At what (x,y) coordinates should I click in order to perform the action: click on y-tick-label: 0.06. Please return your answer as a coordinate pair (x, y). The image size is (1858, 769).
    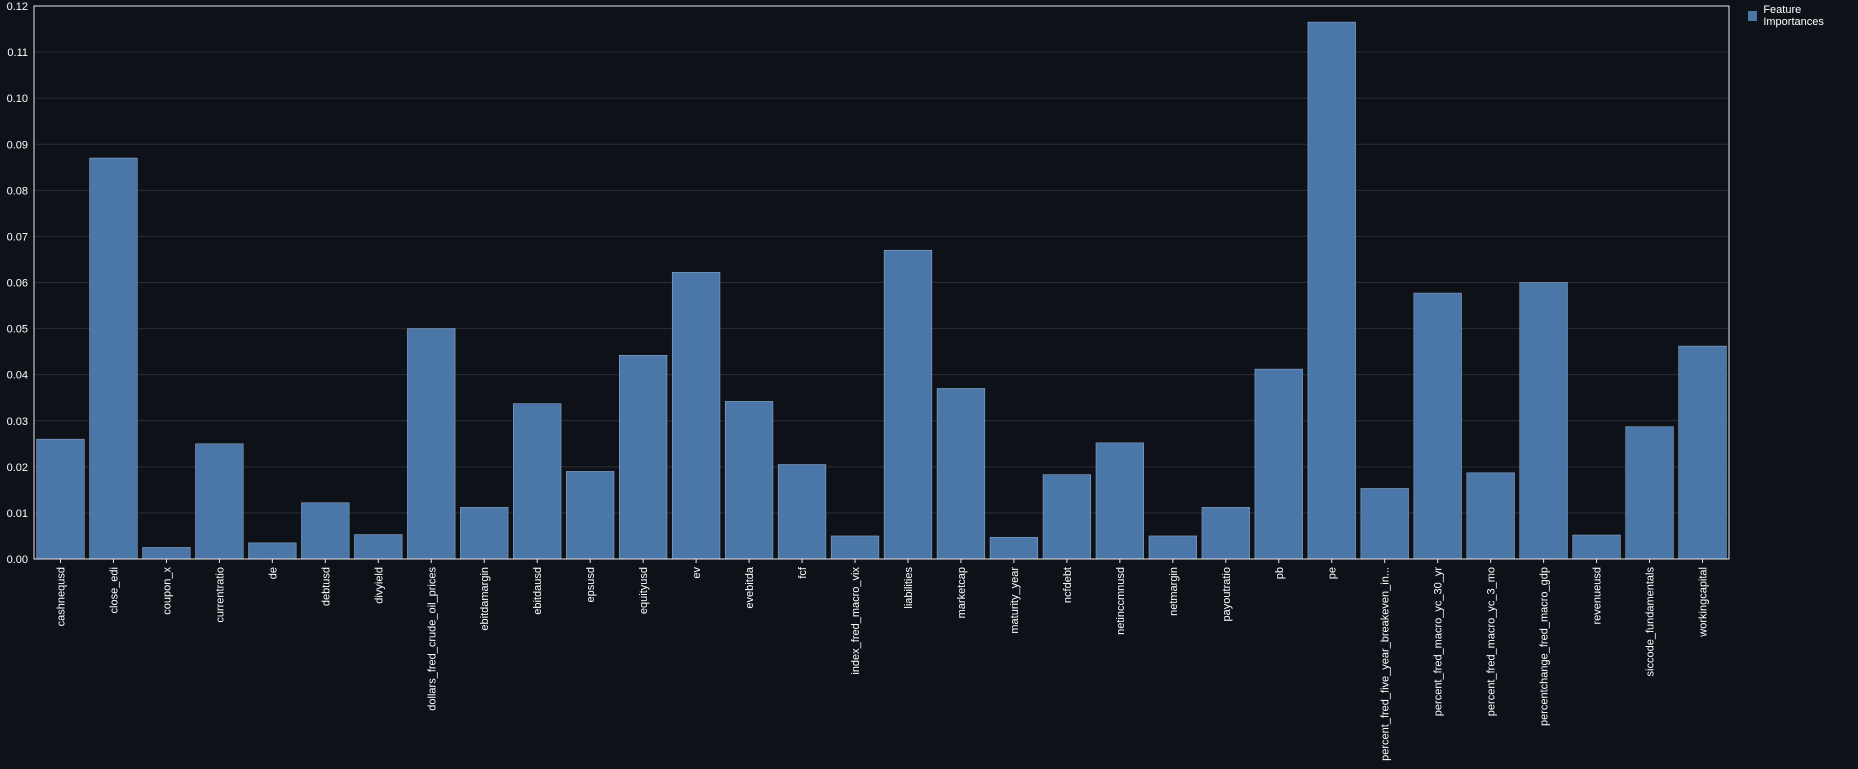
    Looking at the image, I should click on (17, 284).